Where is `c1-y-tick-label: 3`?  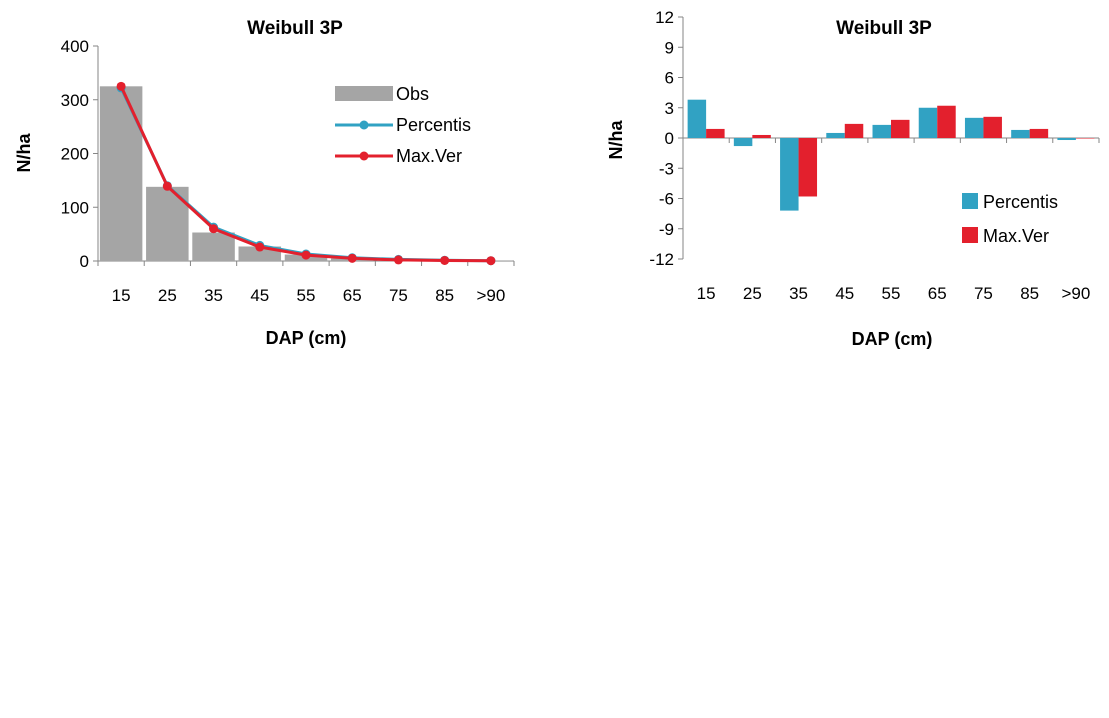 c1-y-tick-label: 3 is located at coordinates (669, 108).